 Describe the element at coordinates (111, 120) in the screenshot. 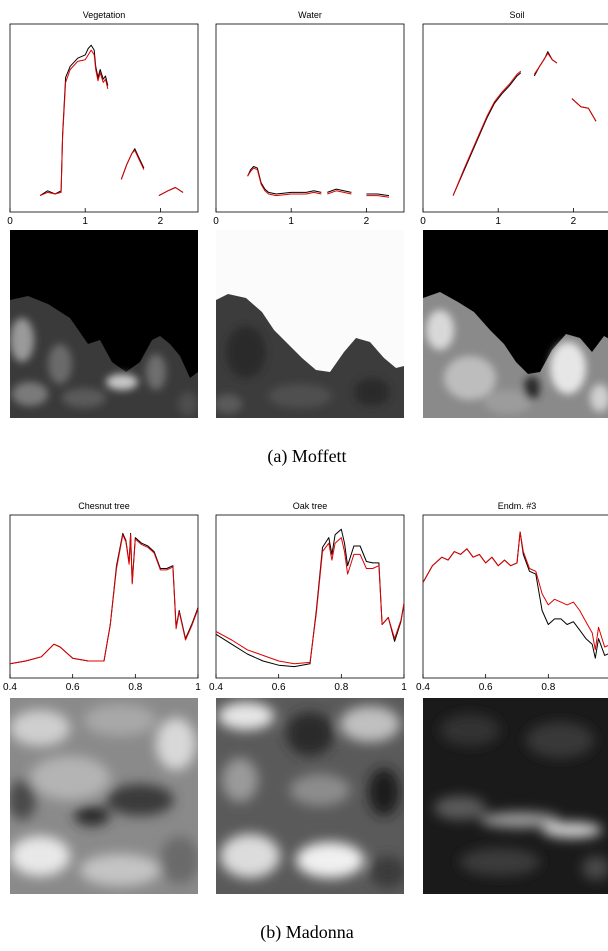

I see `plot-series-vegetation` at that location.